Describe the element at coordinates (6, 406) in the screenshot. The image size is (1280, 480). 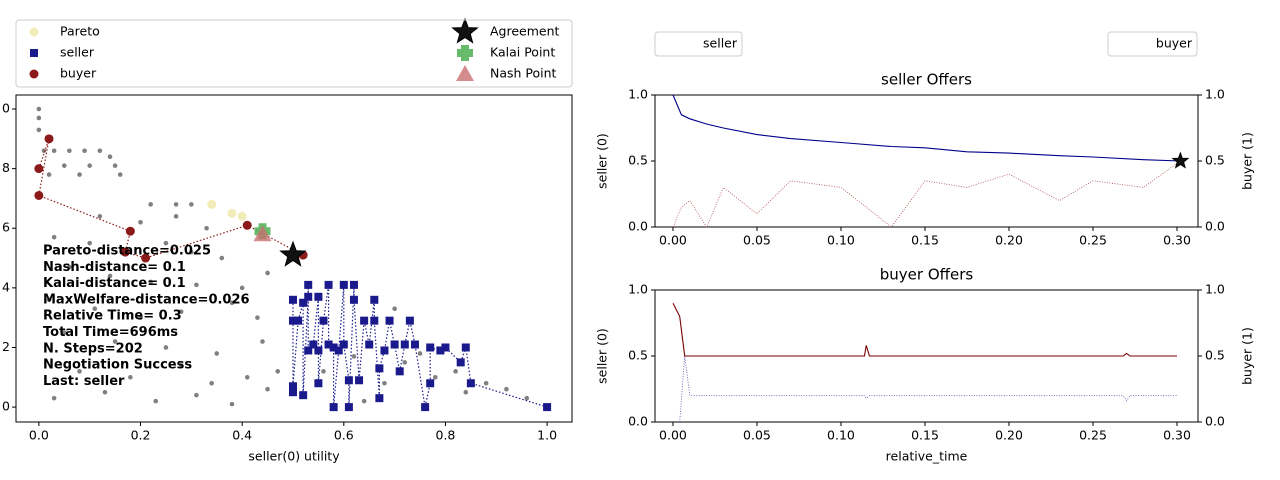
I see `y-tick-label: 0` at that location.